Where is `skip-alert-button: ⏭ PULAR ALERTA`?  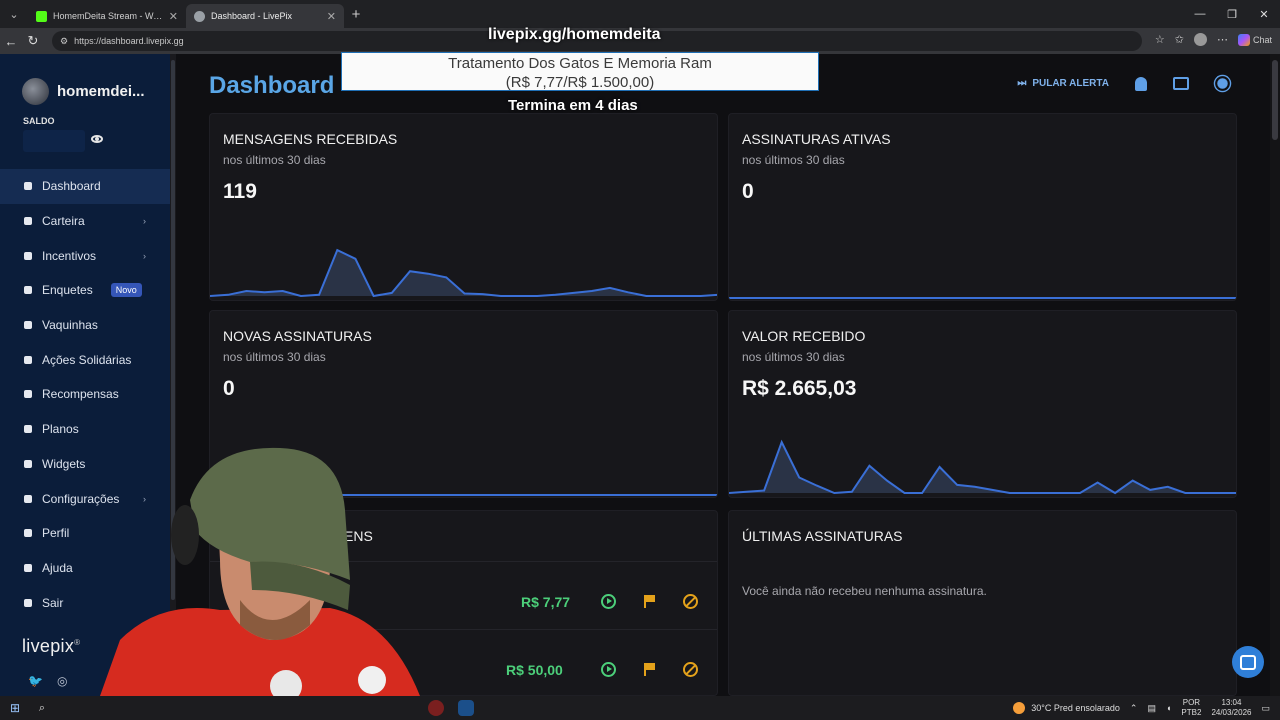
skip-alert-button: ⏭ PULAR ALERTA is located at coordinates (1063, 83).